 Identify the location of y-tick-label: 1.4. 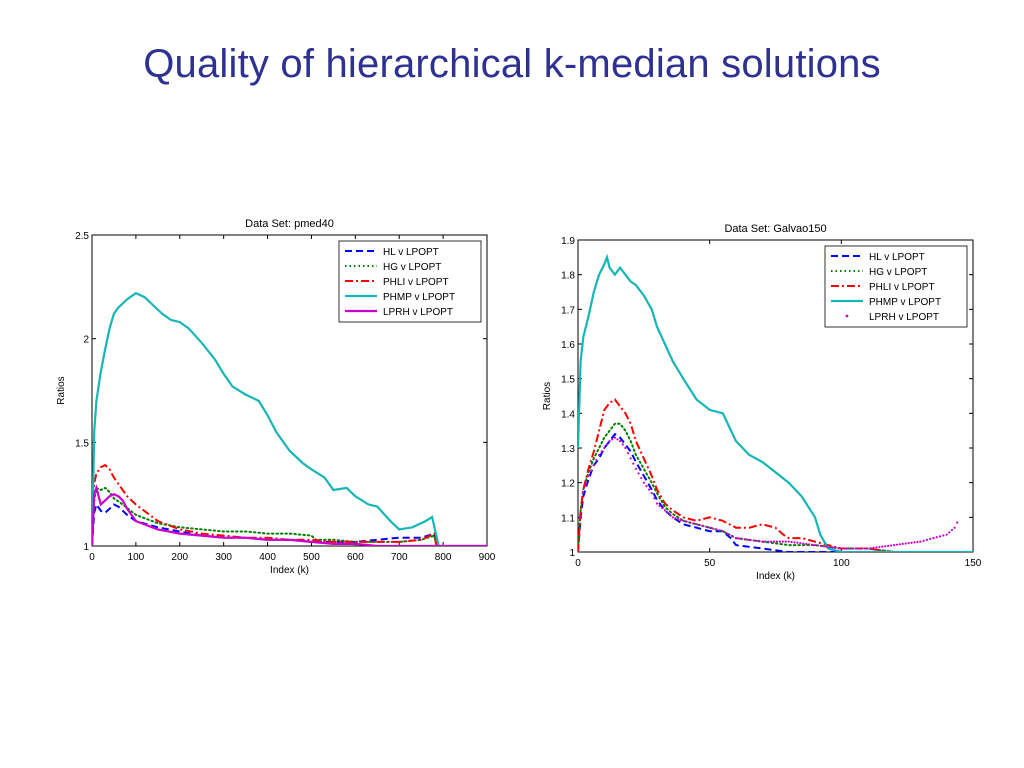
(568, 414).